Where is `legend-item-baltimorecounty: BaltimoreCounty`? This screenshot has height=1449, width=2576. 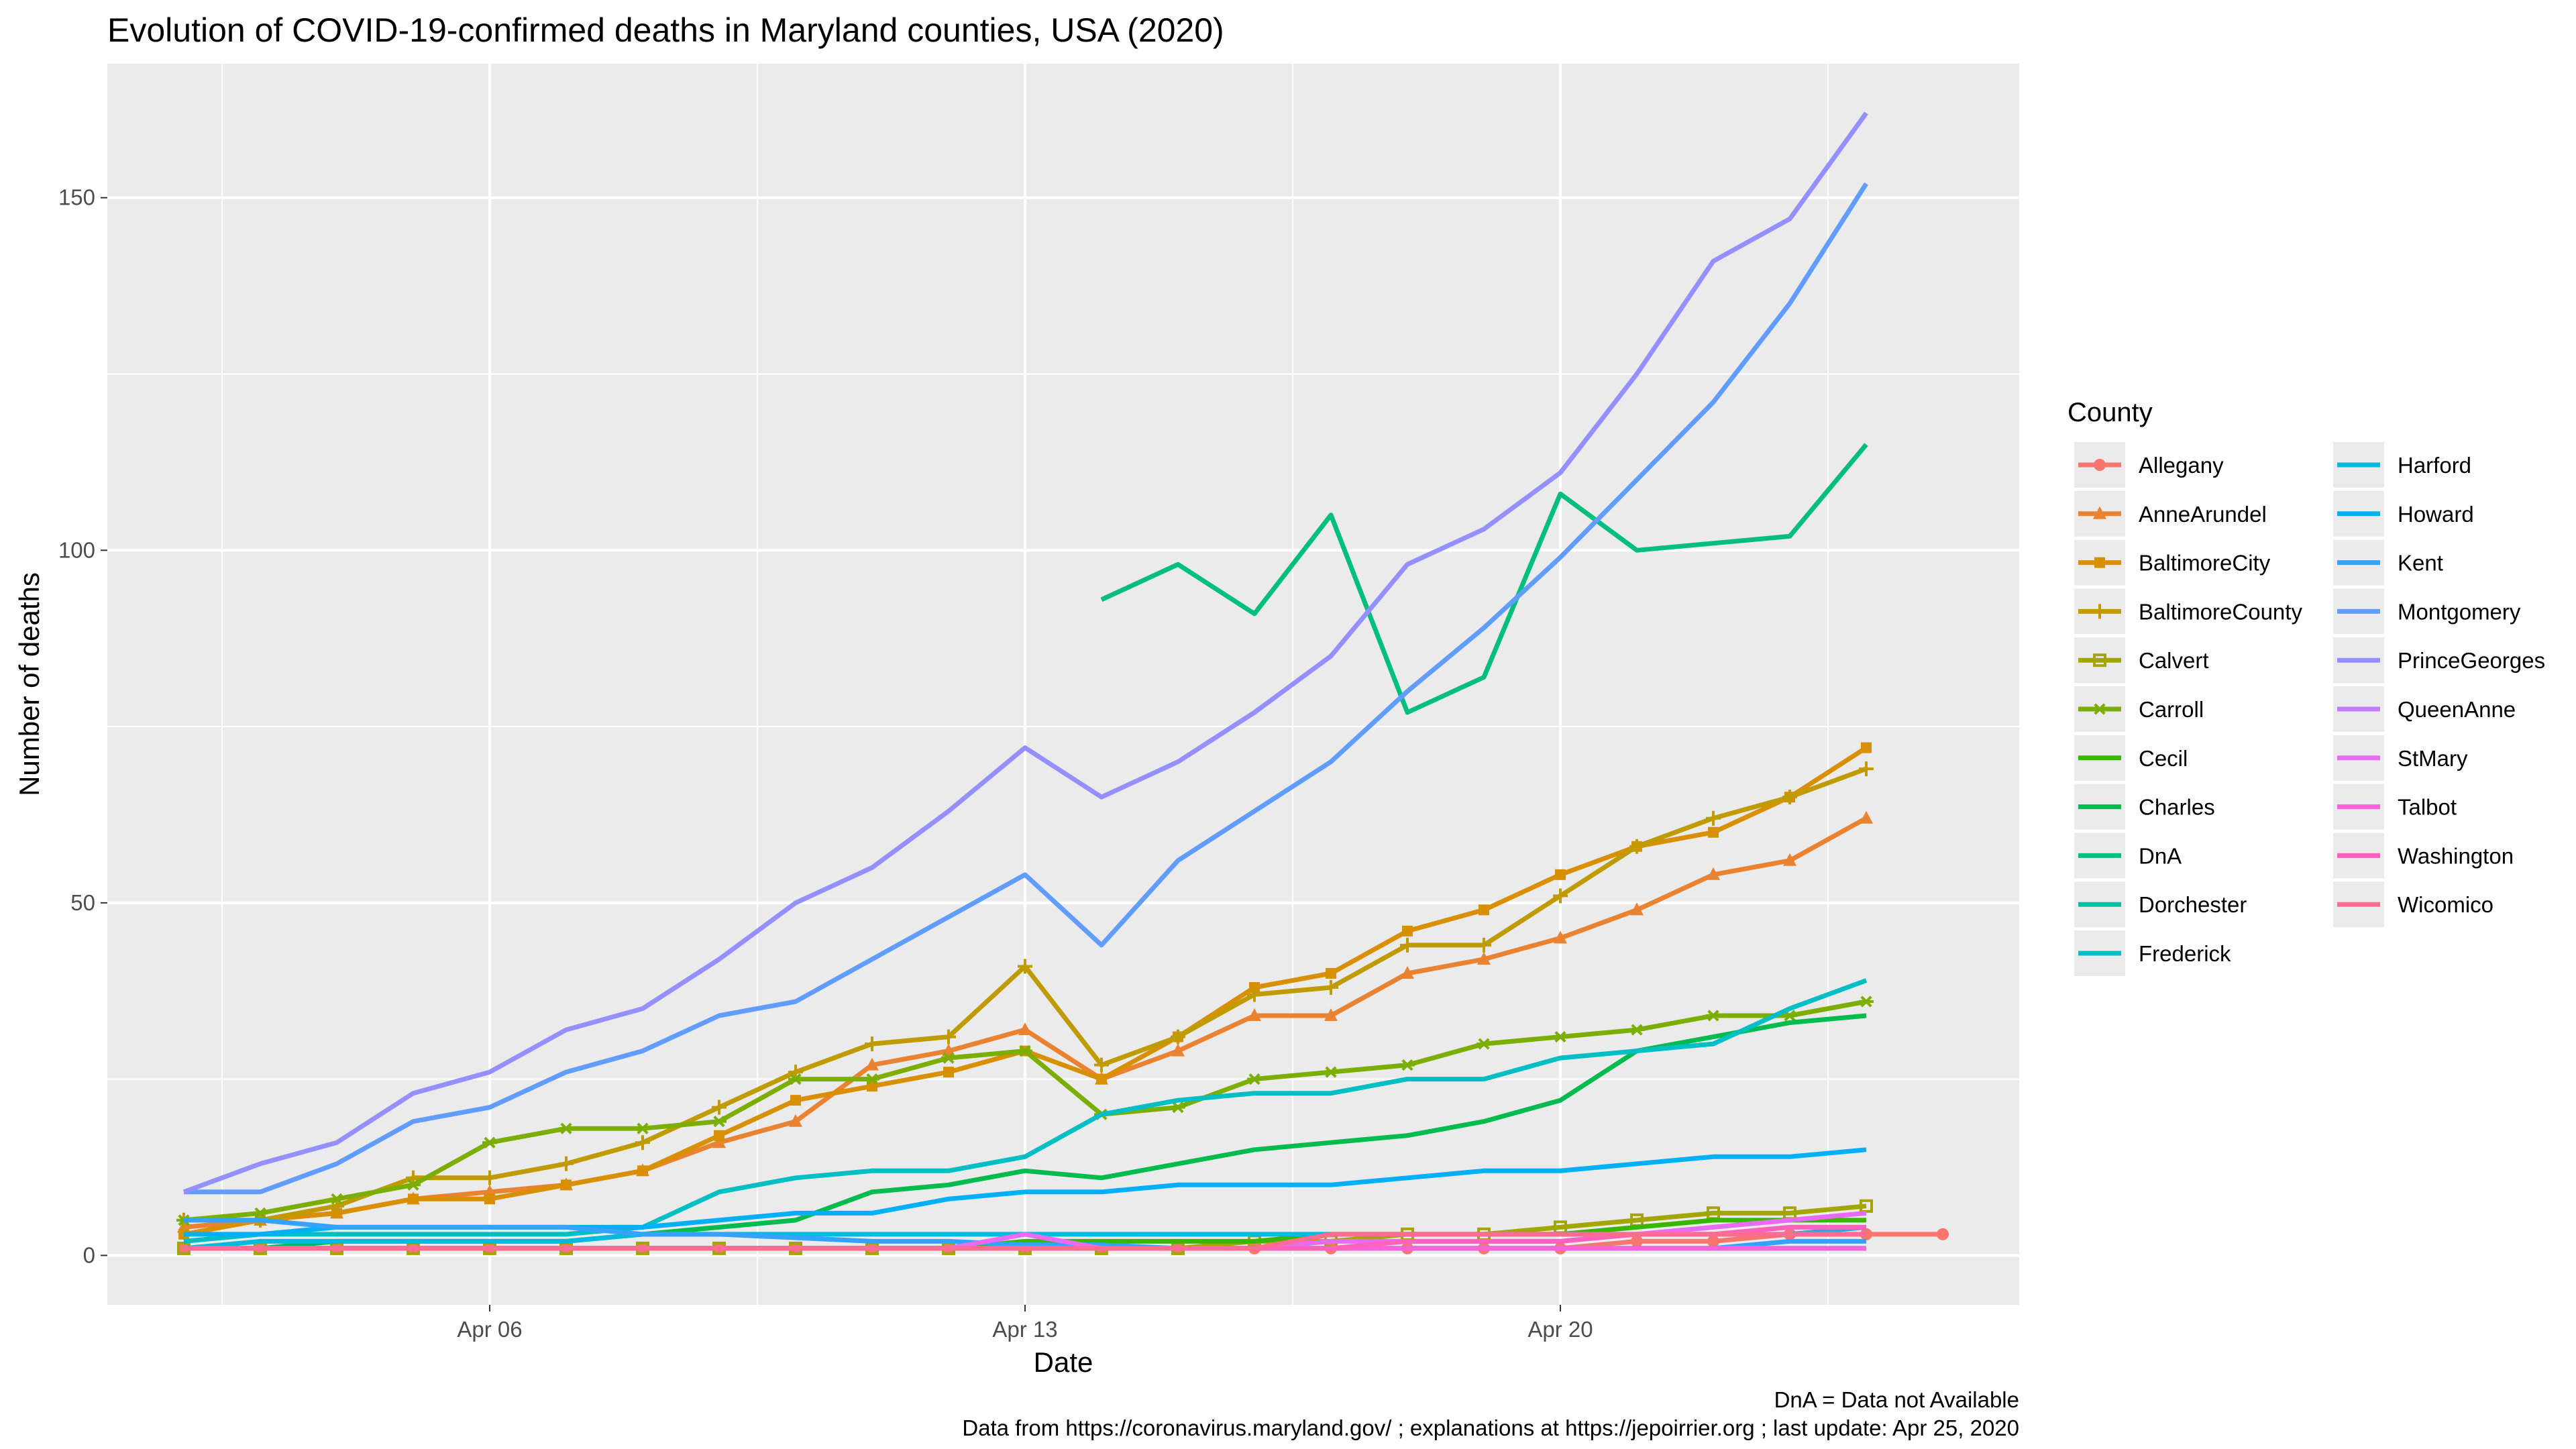 legend-item-baltimorecounty: BaltimoreCounty is located at coordinates (2188, 611).